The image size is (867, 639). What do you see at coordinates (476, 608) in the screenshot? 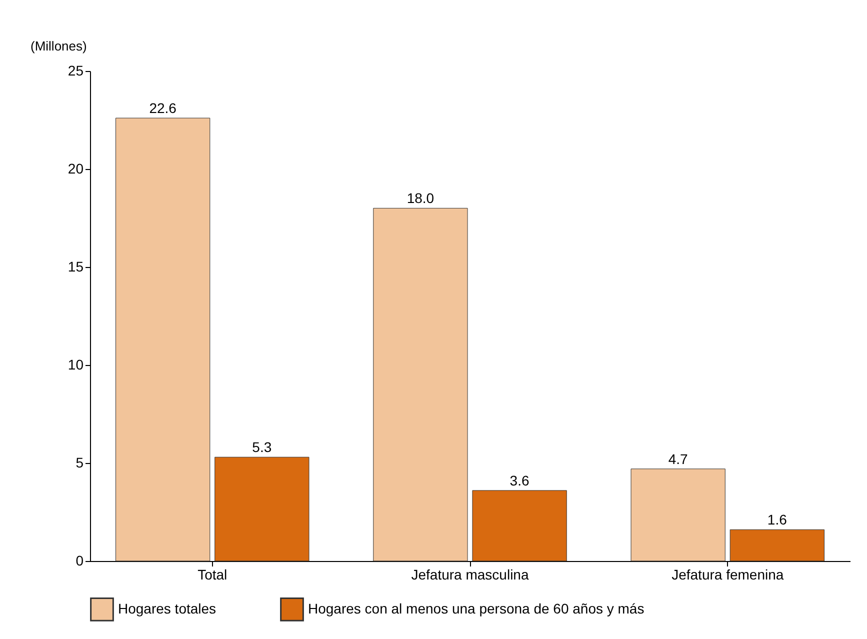
I see `legend-label: Hogares con al menos una persona de 60 años y más` at bounding box center [476, 608].